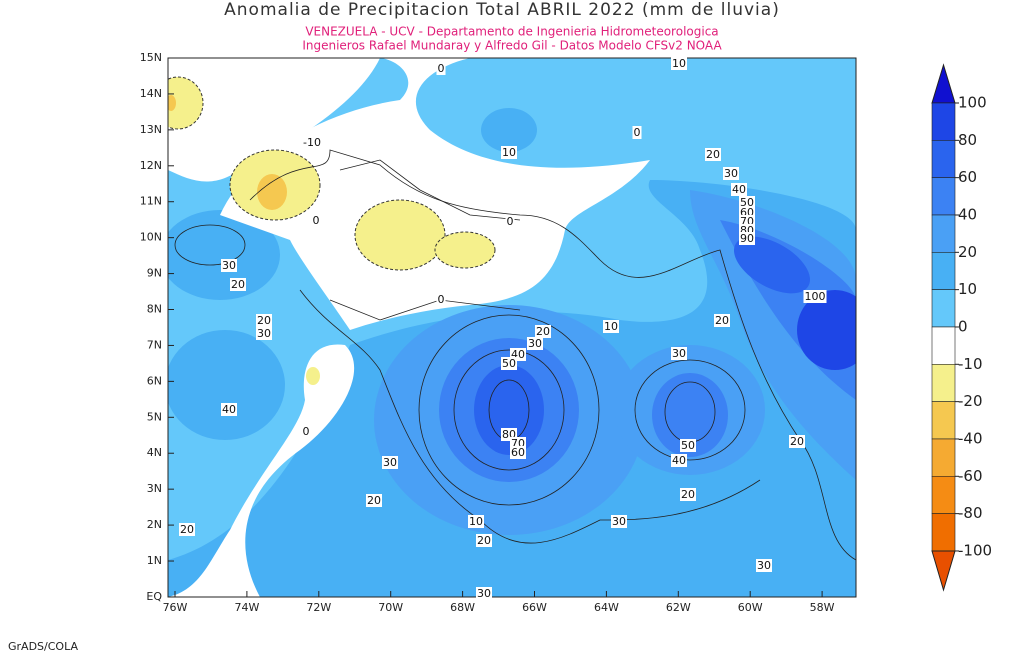 The image size is (1024, 659). Describe the element at coordinates (175, 607) in the screenshot. I see `lon-label: 76W` at that location.